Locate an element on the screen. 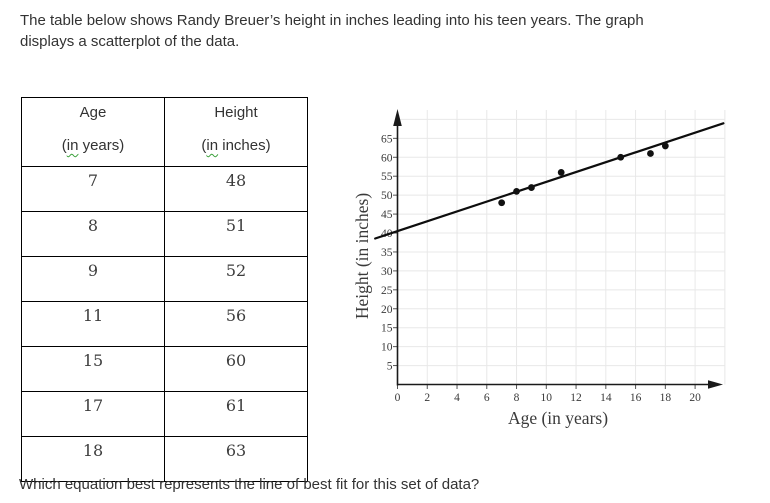 This screenshot has width=770, height=503. y-tick-label: 55 is located at coordinates (387, 177).